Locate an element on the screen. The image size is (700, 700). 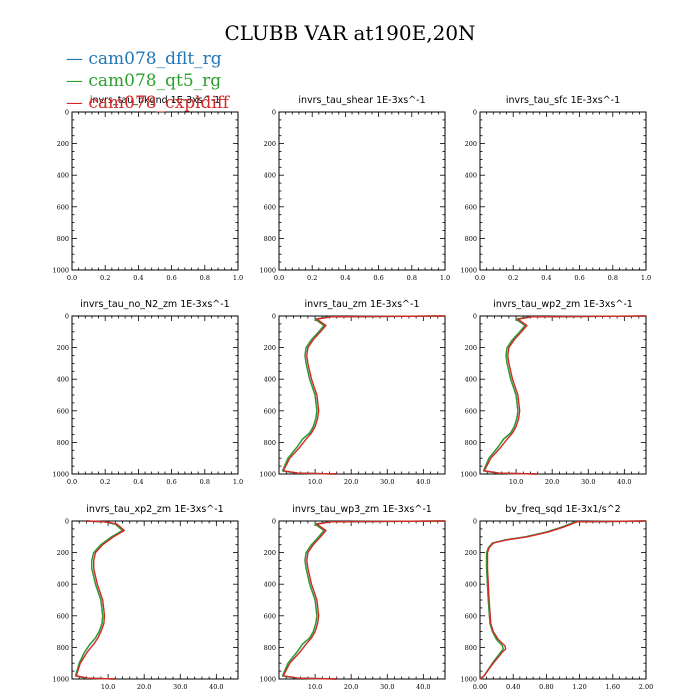
legend-entry-3: — cam078_cxpldiff is located at coordinates (148, 103).